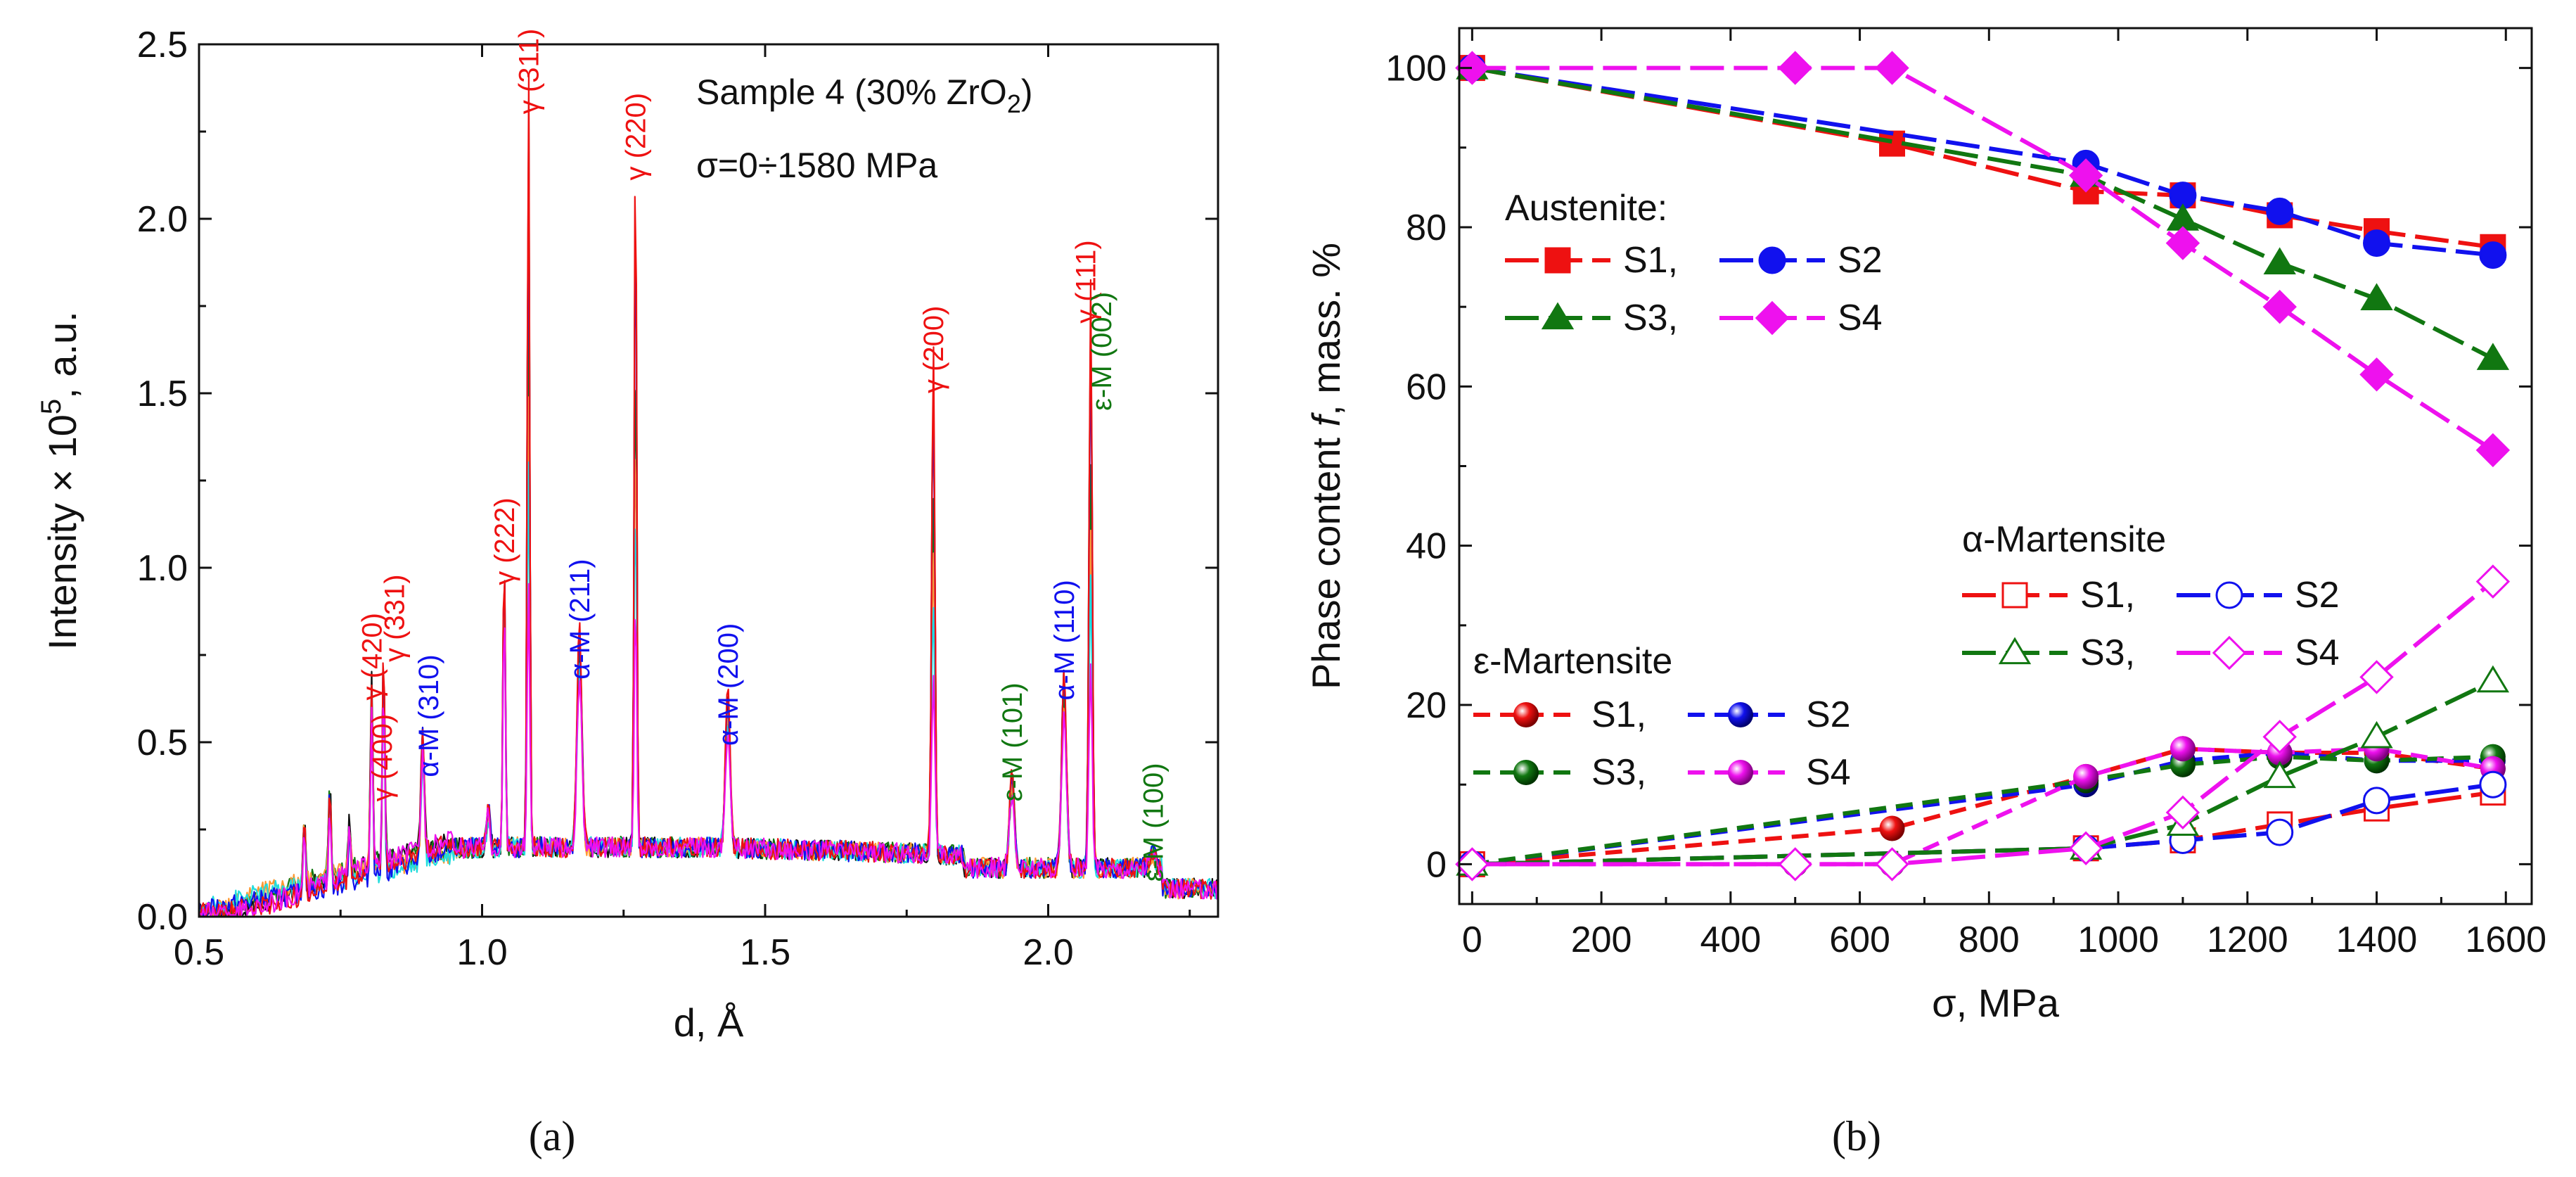  What do you see at coordinates (162, 568) in the screenshot?
I see `y-tick-label: 1.0` at bounding box center [162, 568].